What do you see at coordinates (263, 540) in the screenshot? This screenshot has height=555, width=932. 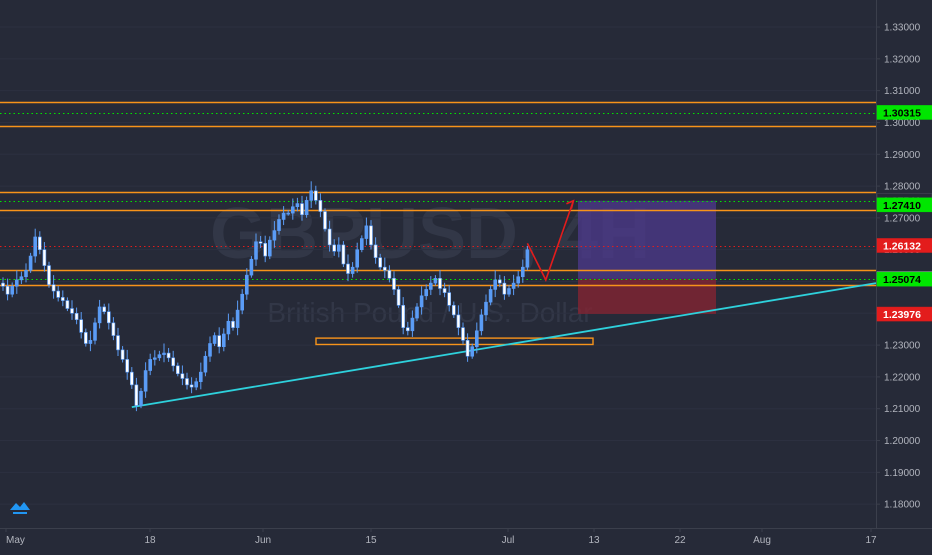 I see `time-tick-label: Jun` at bounding box center [263, 540].